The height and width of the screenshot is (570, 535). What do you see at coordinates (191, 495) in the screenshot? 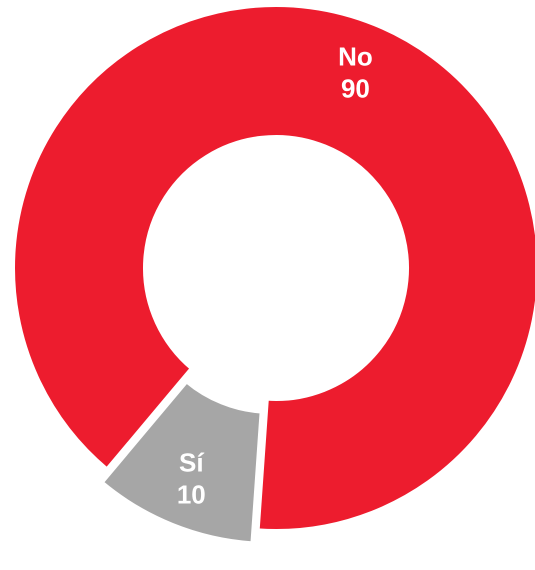
I see `slice-label-value: 10` at bounding box center [191, 495].